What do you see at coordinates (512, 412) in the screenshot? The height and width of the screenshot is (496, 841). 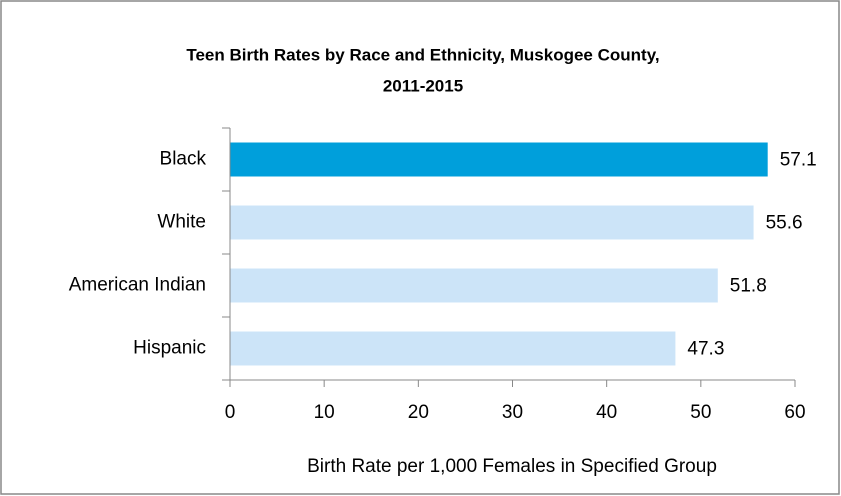 I see `x-tick-label: 30` at bounding box center [512, 412].